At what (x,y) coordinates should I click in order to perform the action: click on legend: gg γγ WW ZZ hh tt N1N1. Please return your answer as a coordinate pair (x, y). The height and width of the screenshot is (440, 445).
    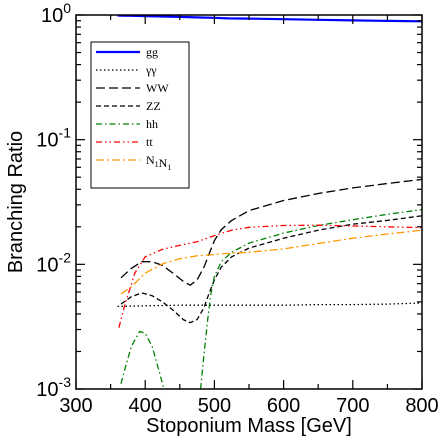
    Looking at the image, I should click on (140, 115).